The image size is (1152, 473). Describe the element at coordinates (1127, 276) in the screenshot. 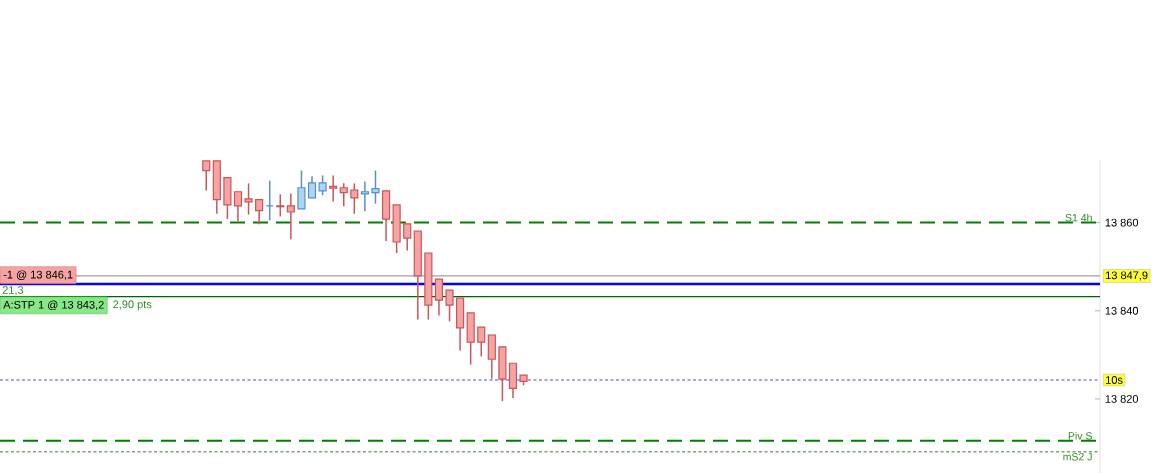

I see `ref-line-label: 13 847,9` at that location.